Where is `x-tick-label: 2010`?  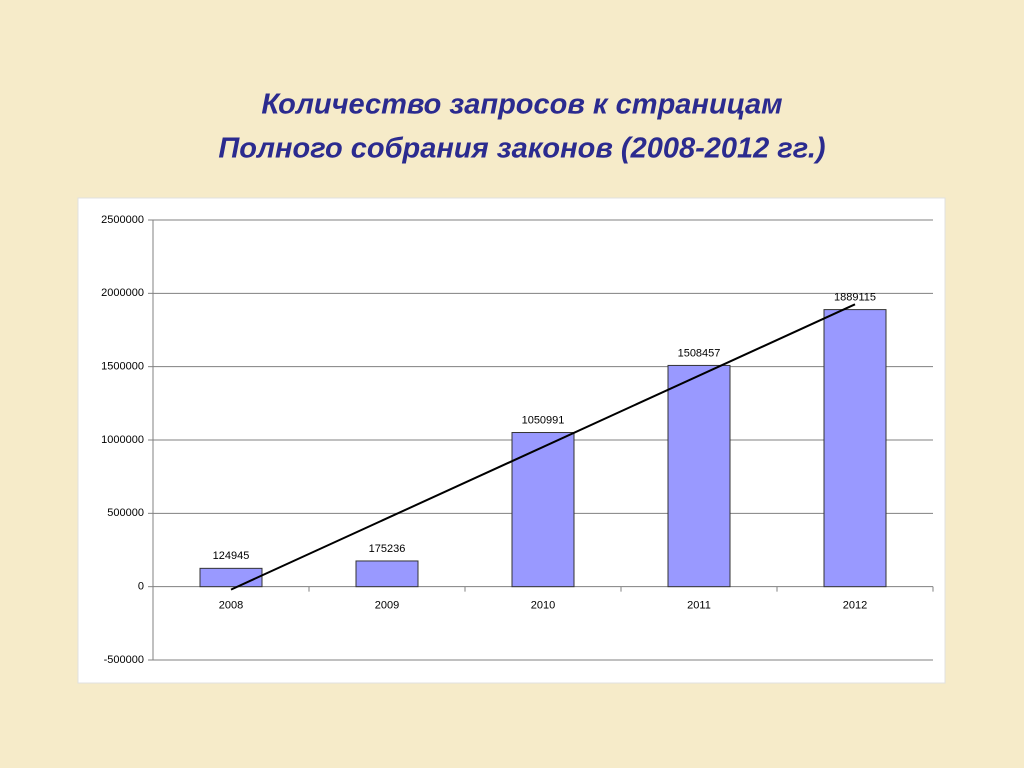
x-tick-label: 2010 is located at coordinates (543, 606).